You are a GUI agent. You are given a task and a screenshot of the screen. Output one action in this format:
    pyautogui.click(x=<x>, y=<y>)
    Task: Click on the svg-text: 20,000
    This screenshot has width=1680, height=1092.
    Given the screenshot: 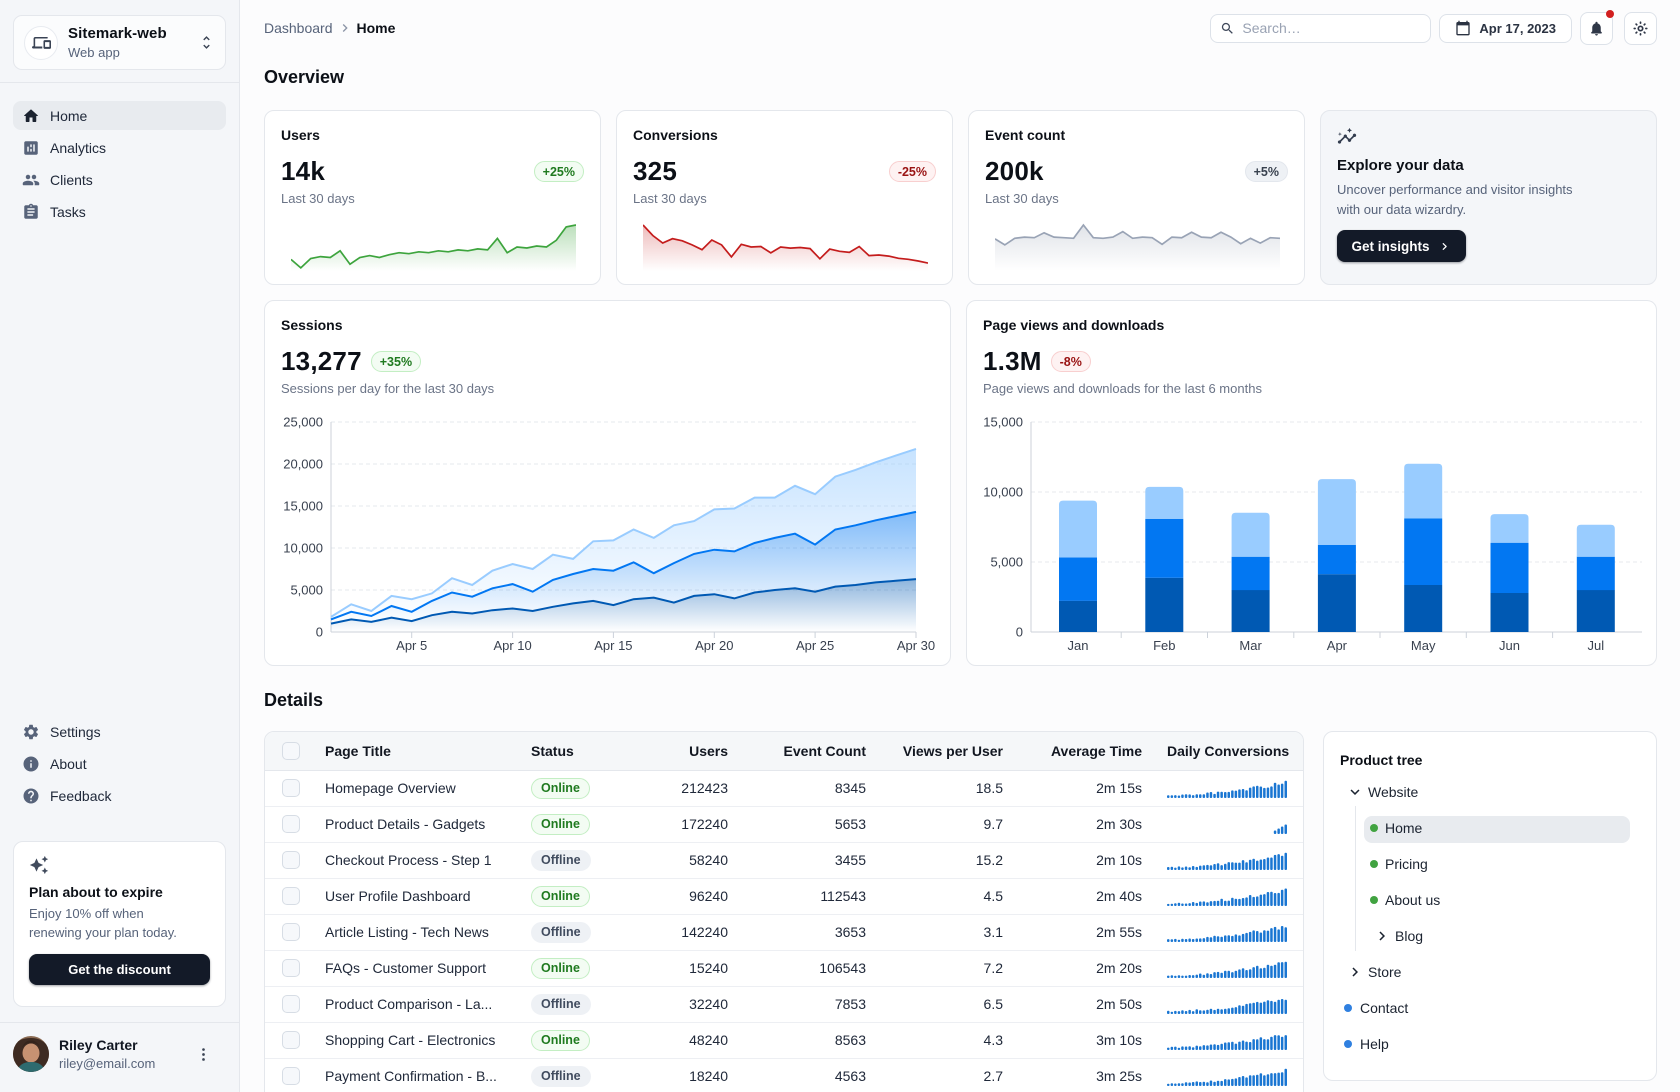 What is the action you would take?
    pyautogui.click(x=303, y=464)
    